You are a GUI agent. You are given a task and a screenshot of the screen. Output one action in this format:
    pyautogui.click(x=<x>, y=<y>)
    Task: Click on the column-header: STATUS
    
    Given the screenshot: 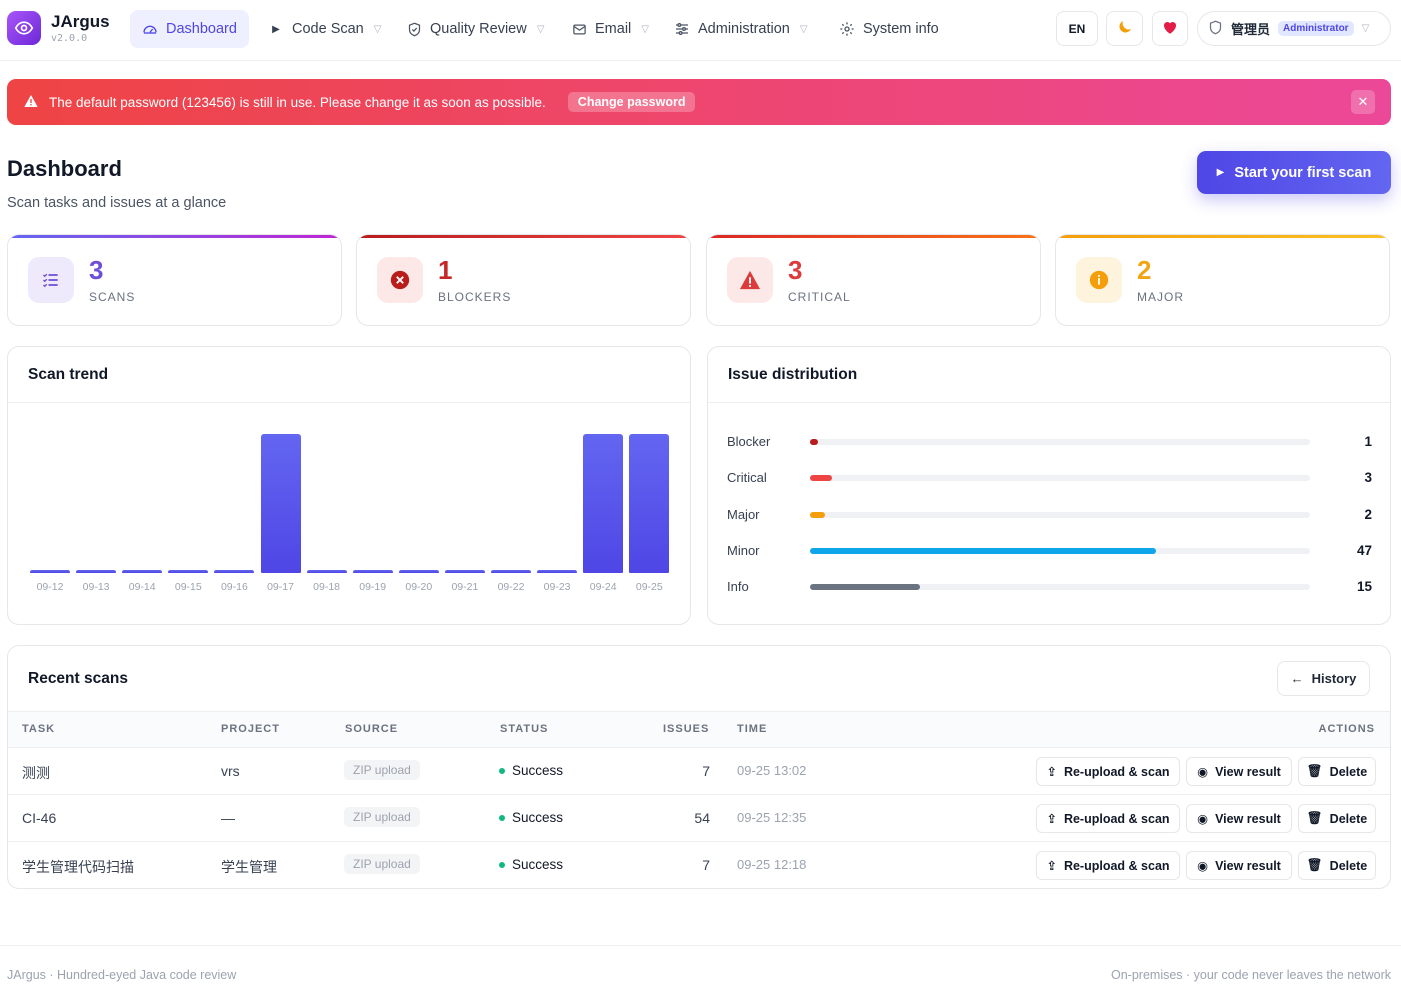 What is the action you would take?
    pyautogui.click(x=524, y=729)
    